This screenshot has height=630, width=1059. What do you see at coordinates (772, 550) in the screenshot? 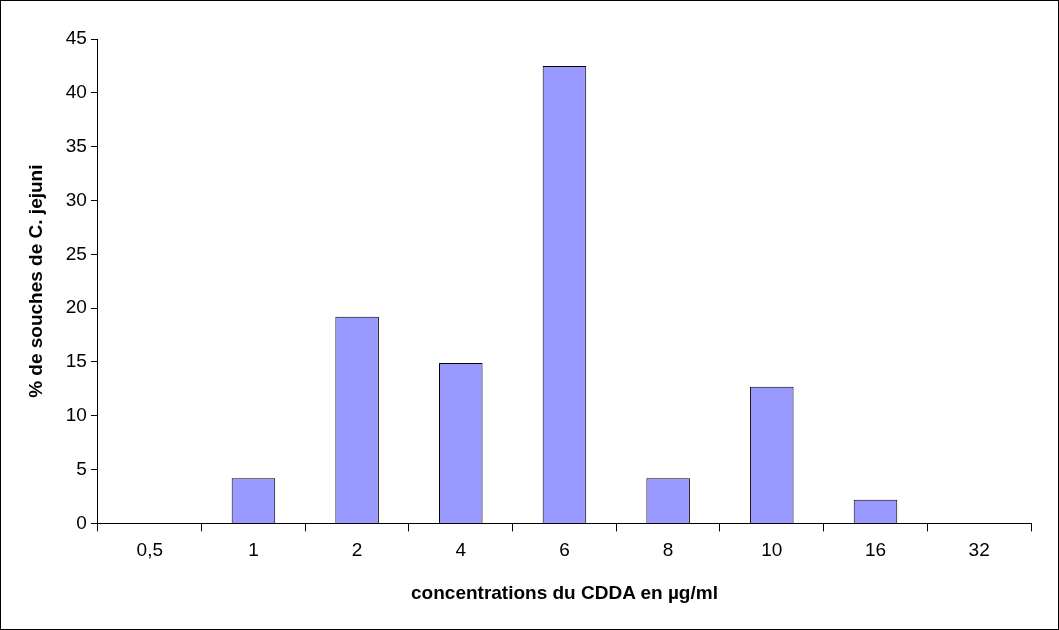
I see `x-tick-label: 10` at bounding box center [772, 550].